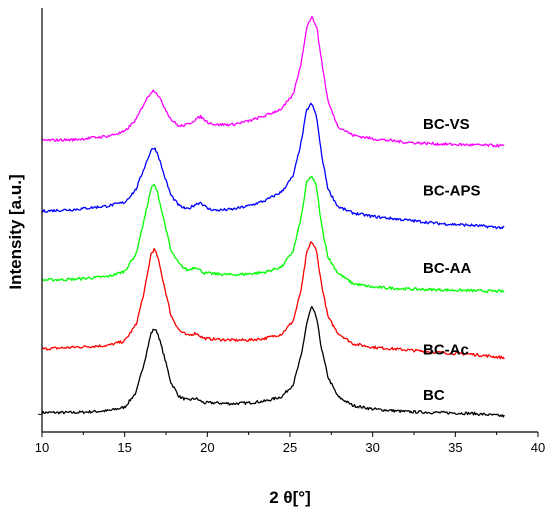 This screenshot has width=550, height=515. What do you see at coordinates (434, 395) in the screenshot?
I see `series-label-bc: BC` at bounding box center [434, 395].